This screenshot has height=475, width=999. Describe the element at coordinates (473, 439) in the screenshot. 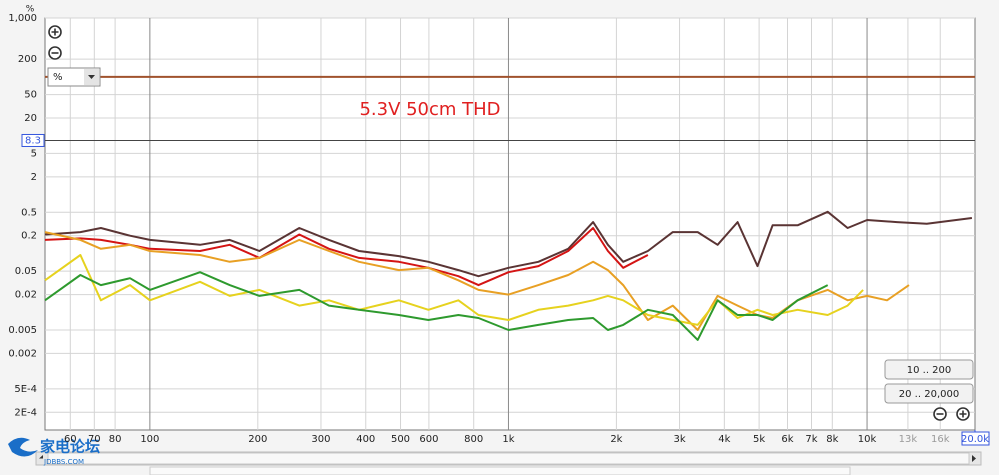

I see `x-tick-label: 800` at that location.